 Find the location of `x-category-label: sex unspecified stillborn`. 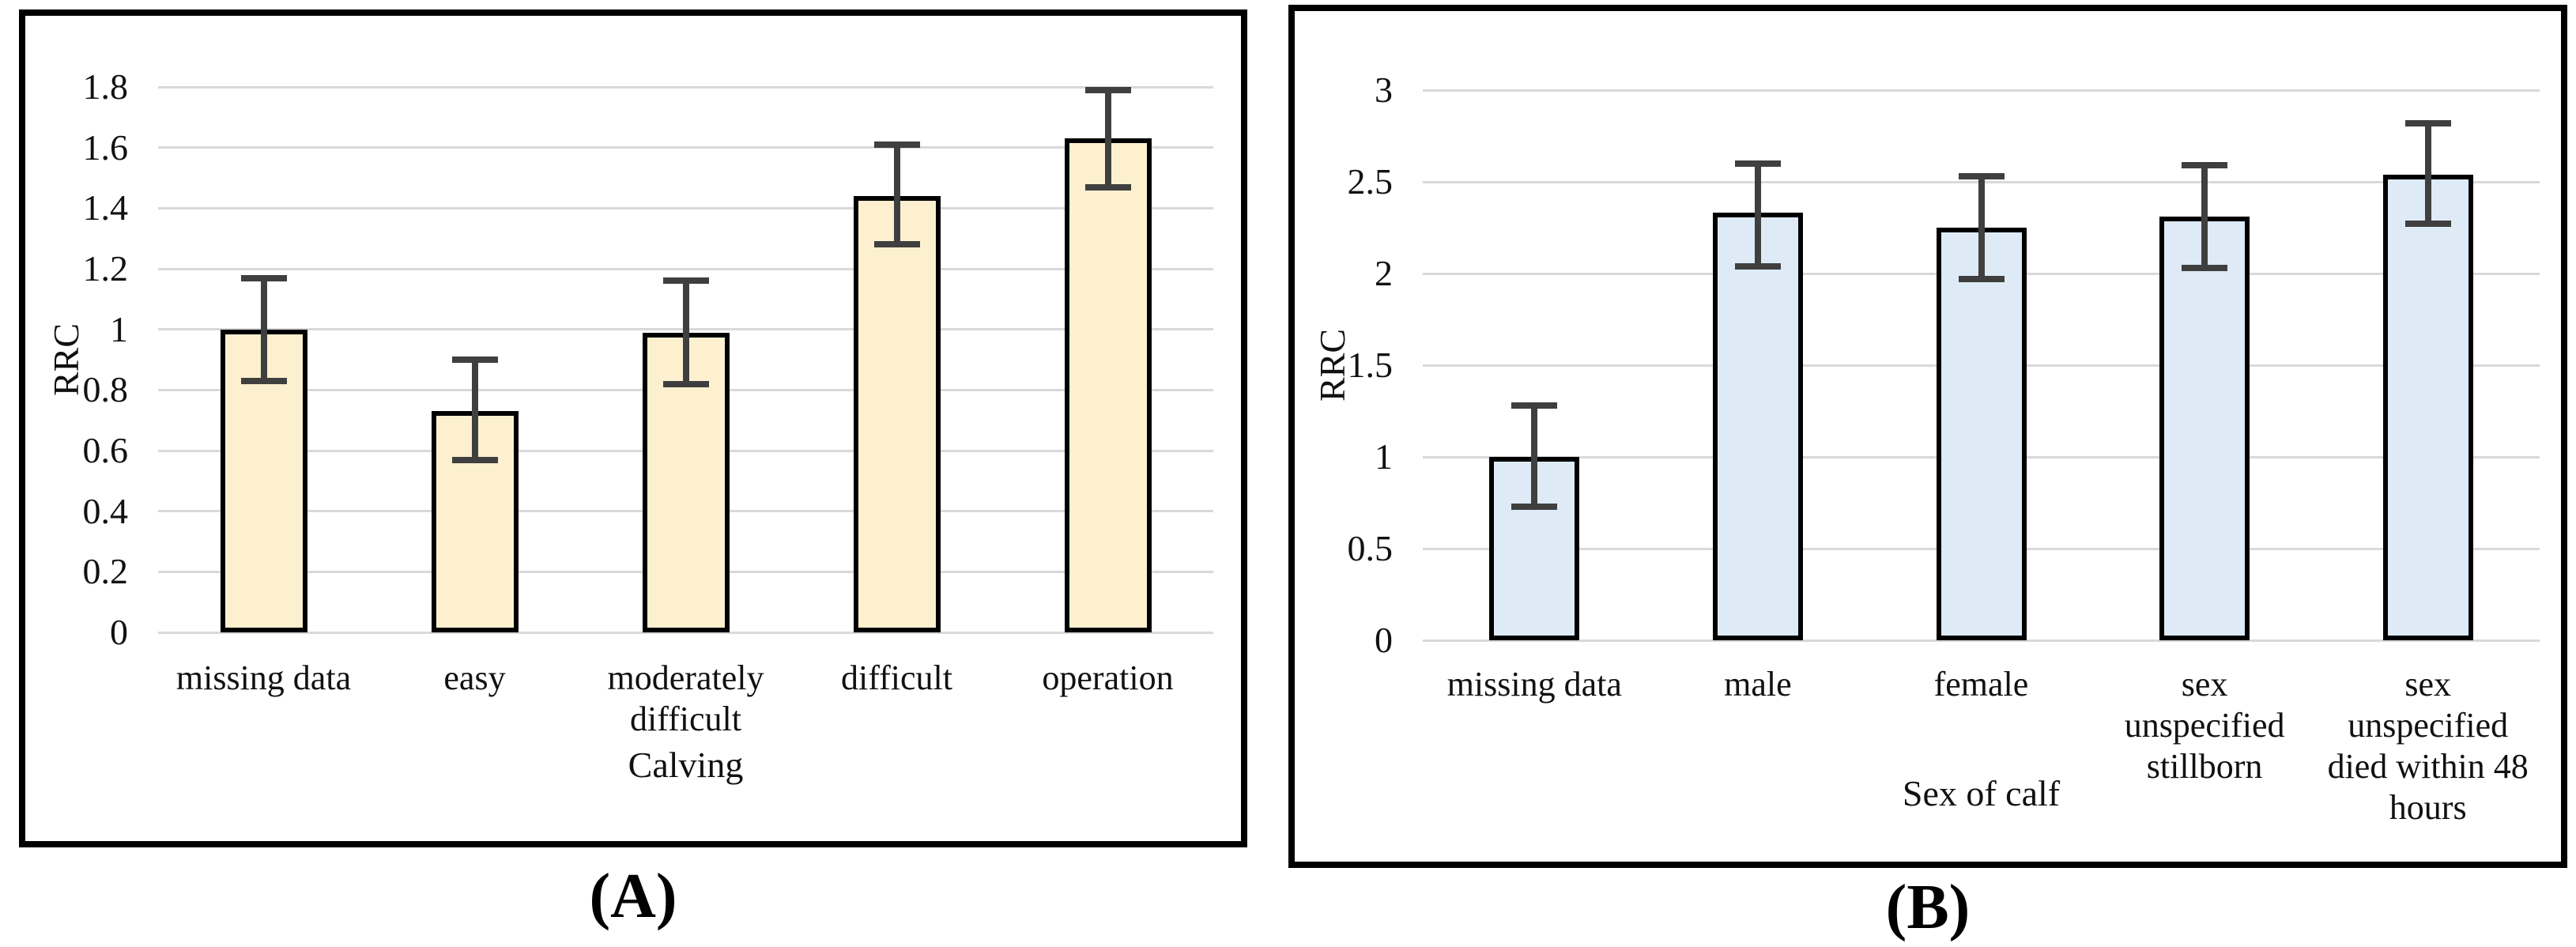

x-category-label: sex unspecified stillborn is located at coordinates (2204, 725).